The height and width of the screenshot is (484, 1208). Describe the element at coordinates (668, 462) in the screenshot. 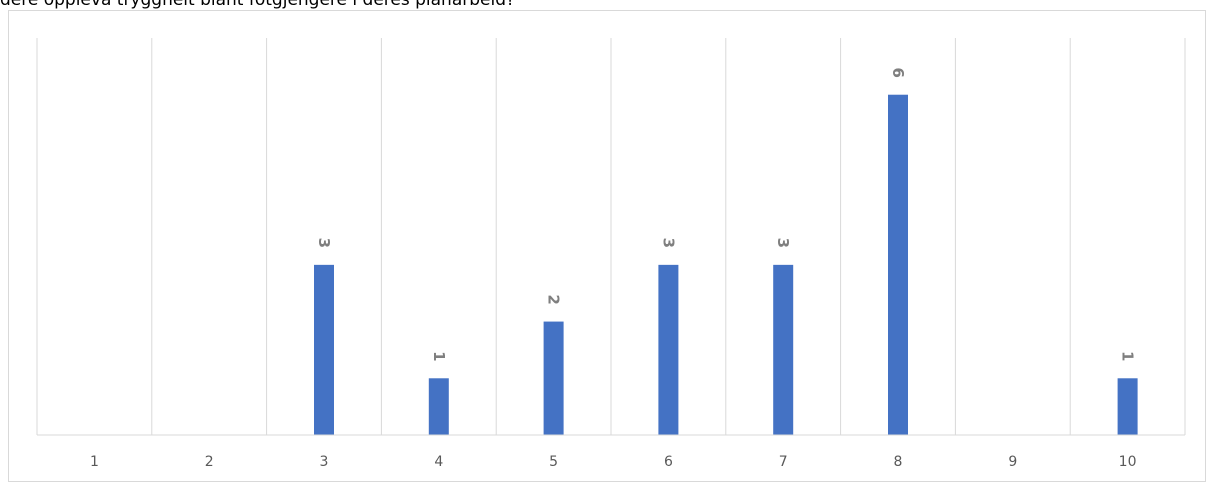

I see `tick-label-6: 6` at that location.